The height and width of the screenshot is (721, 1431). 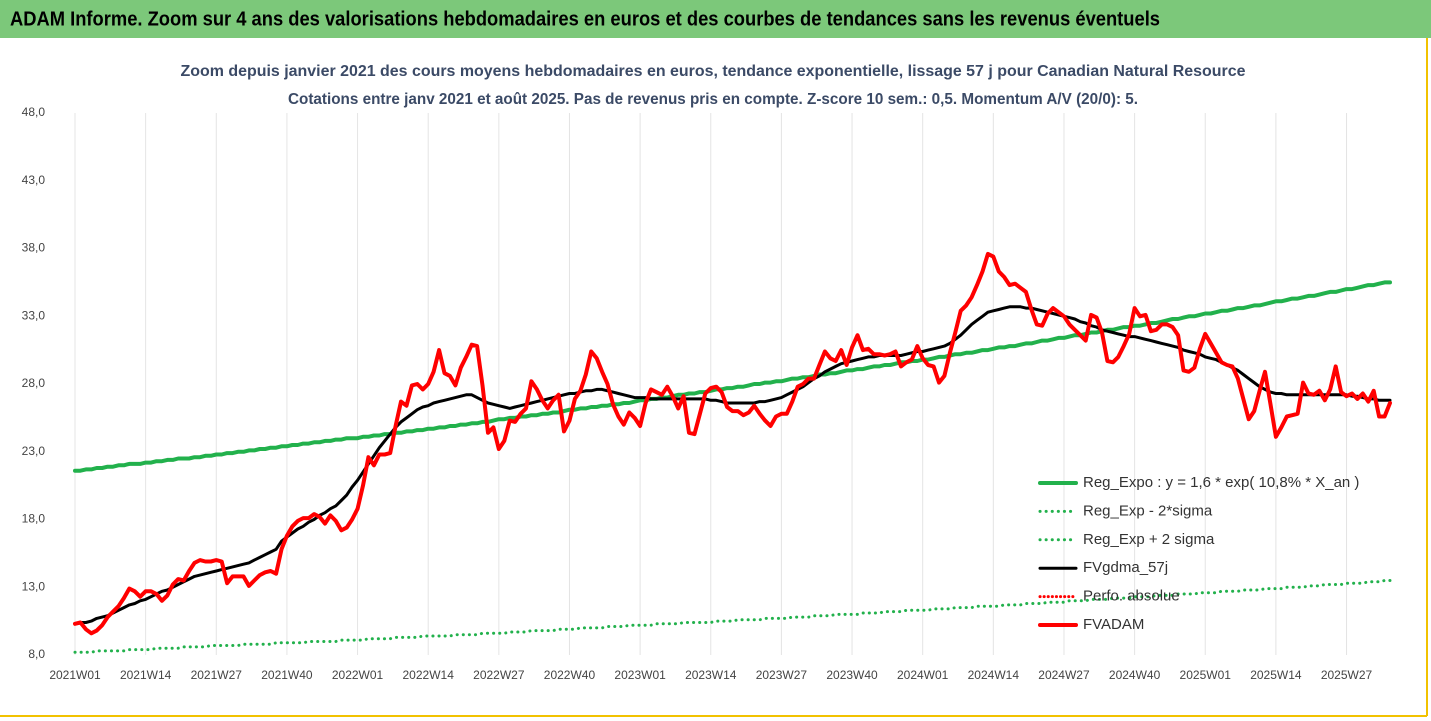 What do you see at coordinates (782, 675) in the screenshot?
I see `x-tick-label: 2023W27` at bounding box center [782, 675].